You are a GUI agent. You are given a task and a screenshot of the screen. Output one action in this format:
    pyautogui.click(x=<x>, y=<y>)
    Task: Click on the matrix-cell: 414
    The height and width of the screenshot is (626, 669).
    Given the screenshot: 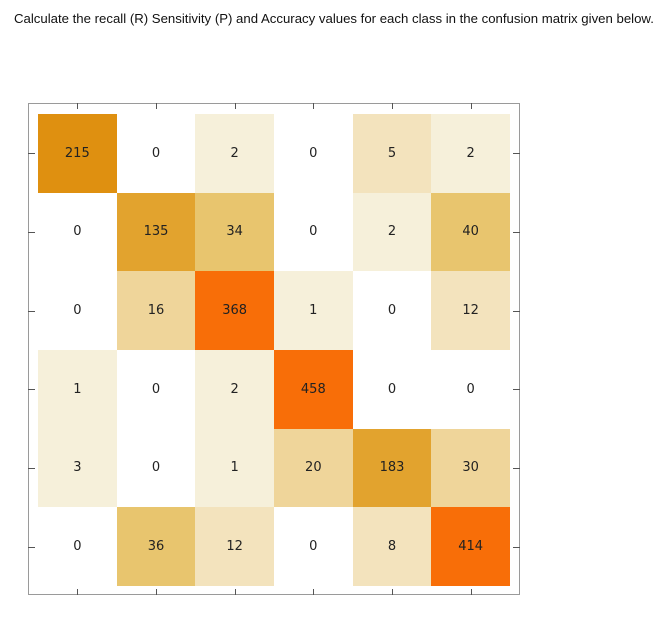 What is the action you would take?
    pyautogui.click(x=470, y=546)
    